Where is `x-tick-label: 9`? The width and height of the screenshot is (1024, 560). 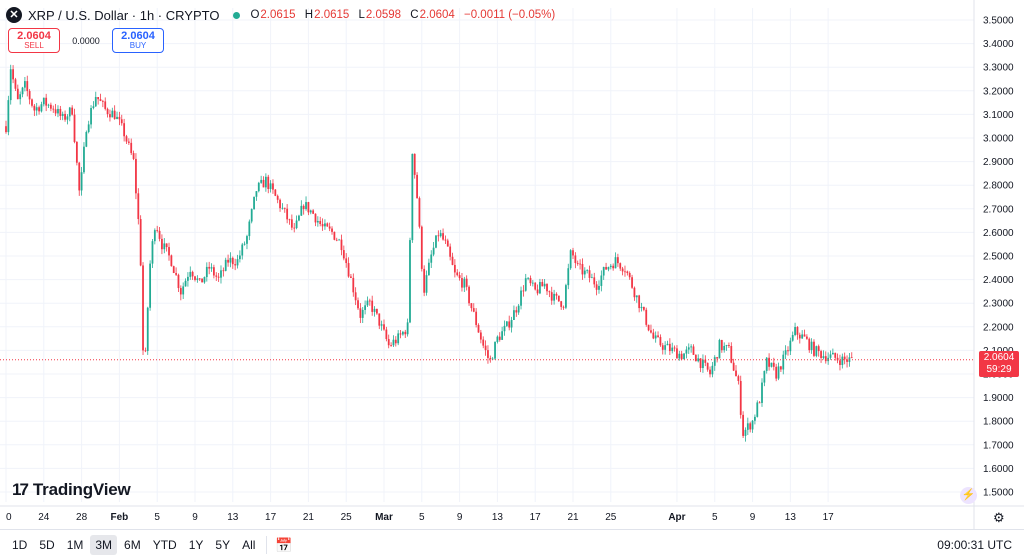
x-tick-label: 9 is located at coordinates (753, 517).